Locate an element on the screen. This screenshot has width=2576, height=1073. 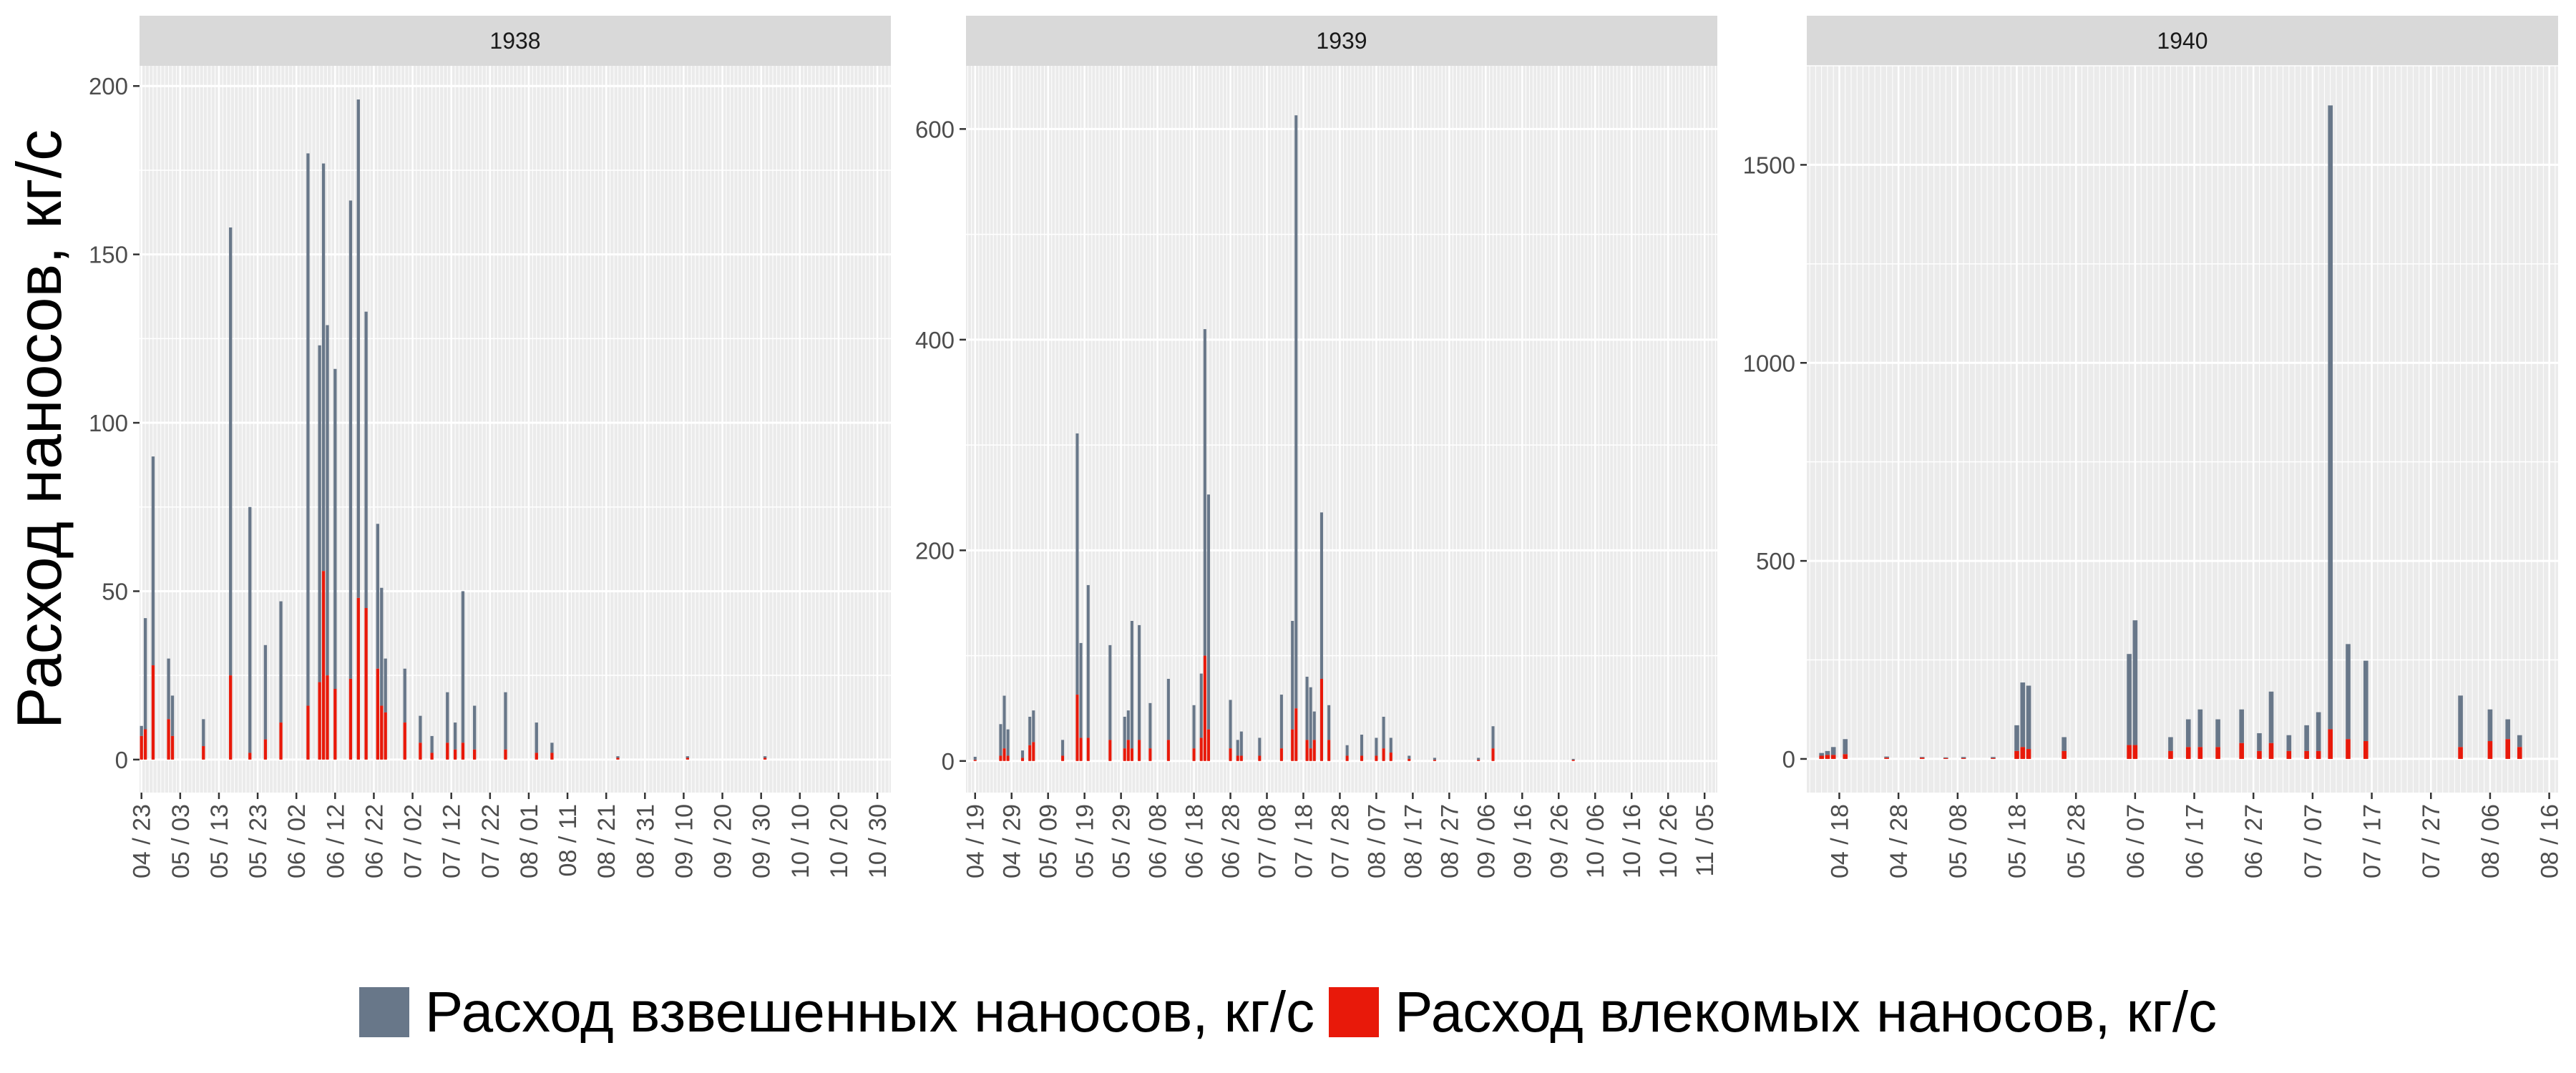
x-tick-label: 10 / 20 is located at coordinates (839, 841).